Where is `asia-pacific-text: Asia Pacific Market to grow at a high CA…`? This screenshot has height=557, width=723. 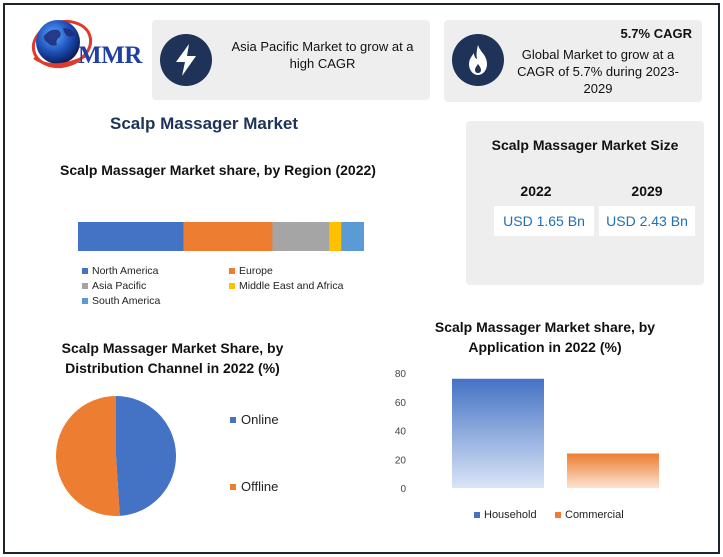
asia-pacific-text: Asia Pacific Market to grow at a high CA… is located at coordinates (322, 55).